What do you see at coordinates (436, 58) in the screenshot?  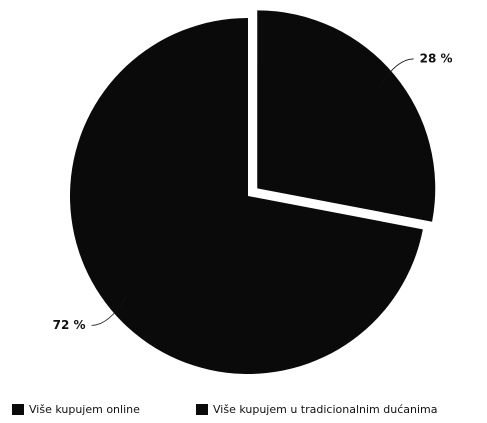 I see `value-label: 28 %` at bounding box center [436, 58].